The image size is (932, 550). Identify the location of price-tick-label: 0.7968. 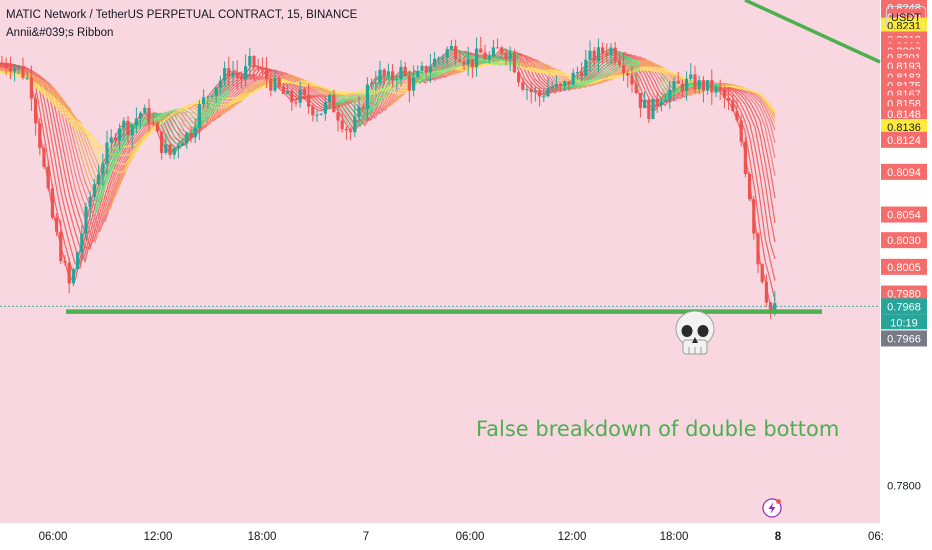
(904, 307).